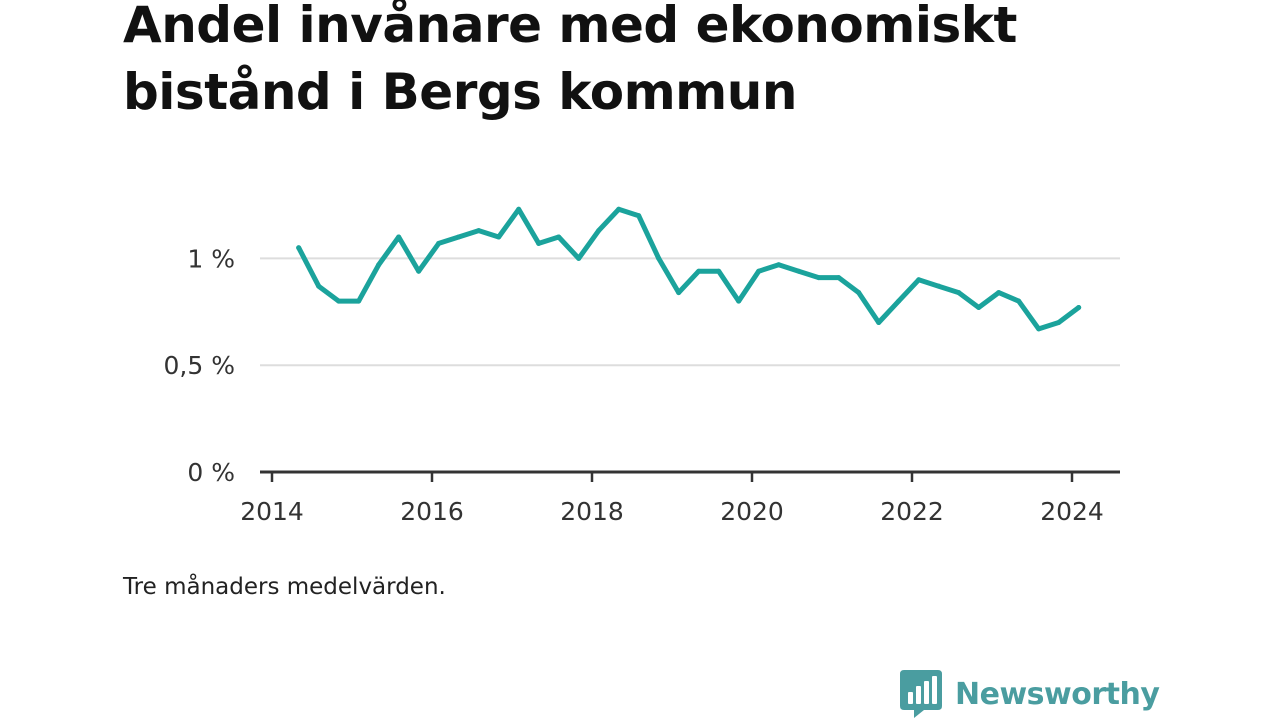 Image resolution: width=1280 pixels, height=720 pixels. Describe the element at coordinates (1072, 511) in the screenshot. I see `x-tick-label: 2024` at that location.